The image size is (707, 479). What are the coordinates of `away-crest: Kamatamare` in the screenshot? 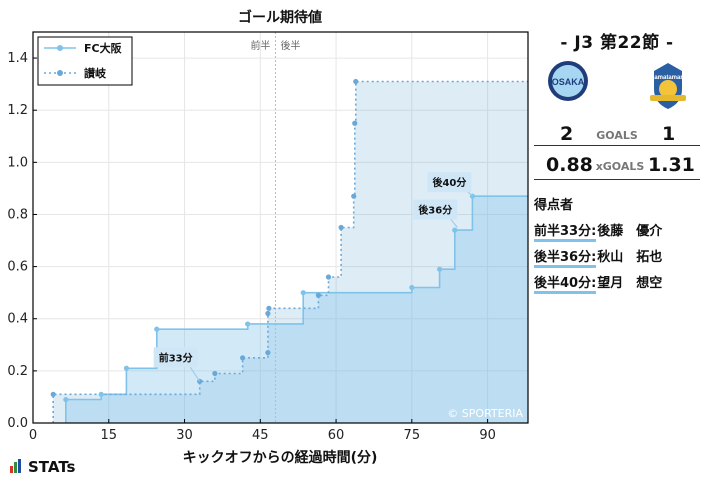 It's located at (668, 87).